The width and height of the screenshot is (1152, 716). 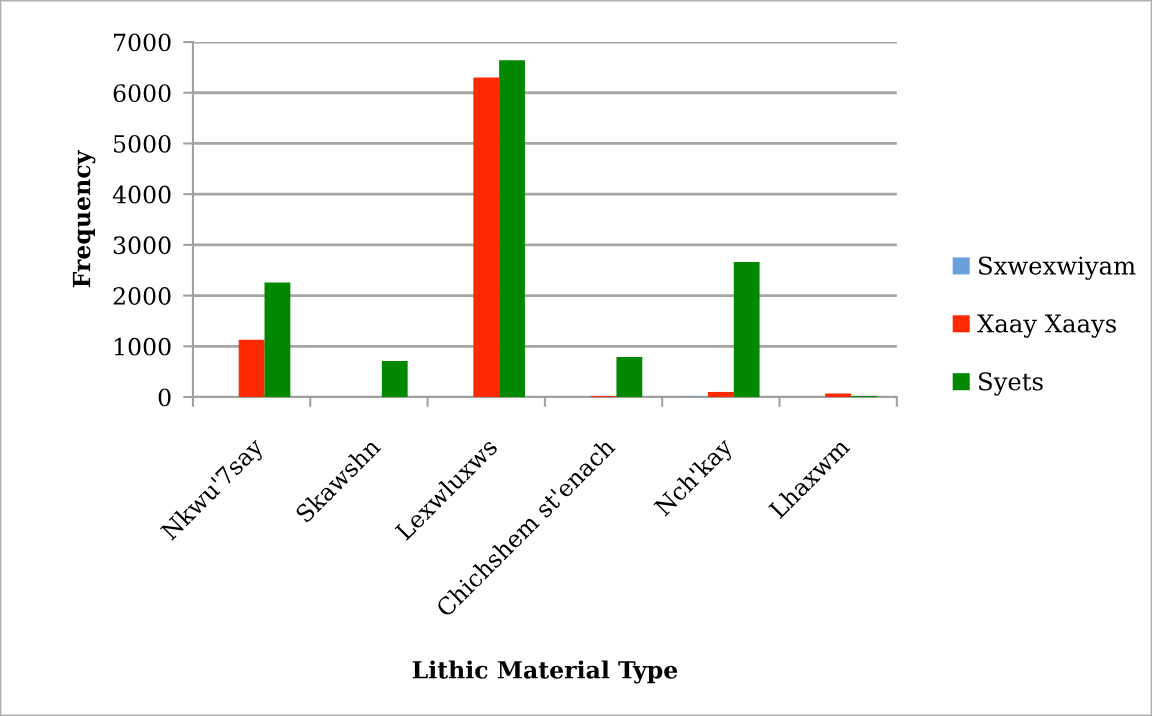 What do you see at coordinates (142, 296) in the screenshot?
I see `y-tick-label: 2000` at bounding box center [142, 296].